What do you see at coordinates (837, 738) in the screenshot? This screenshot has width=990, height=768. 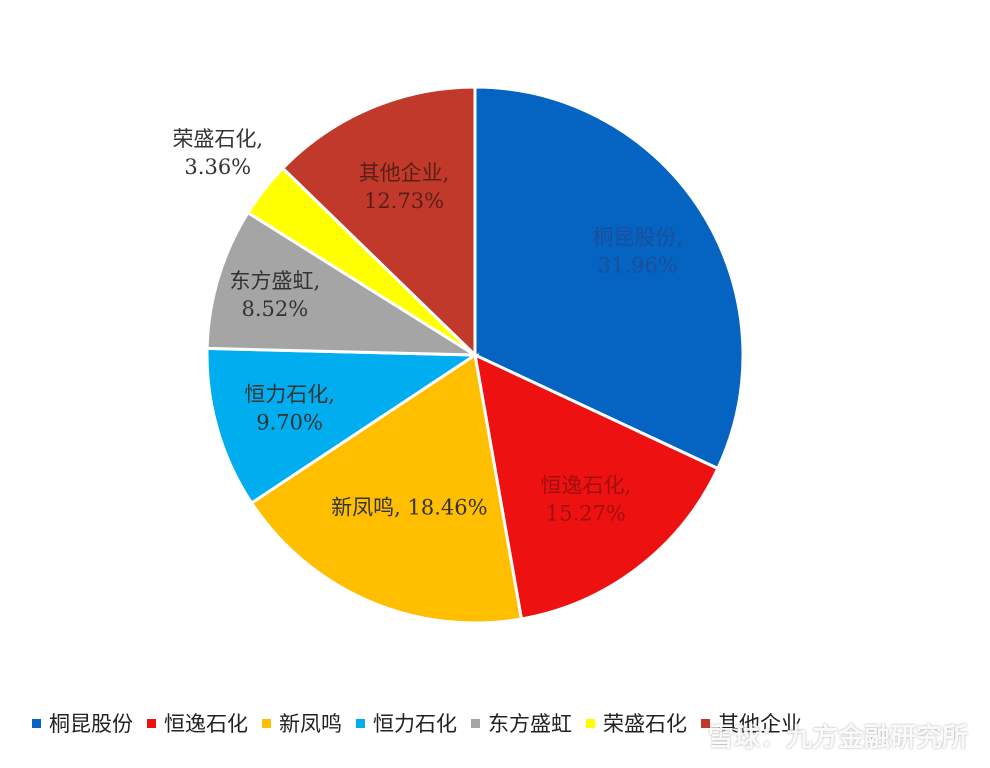 I see `watermark-text: 雪球：九方金融研究所` at bounding box center [837, 738].